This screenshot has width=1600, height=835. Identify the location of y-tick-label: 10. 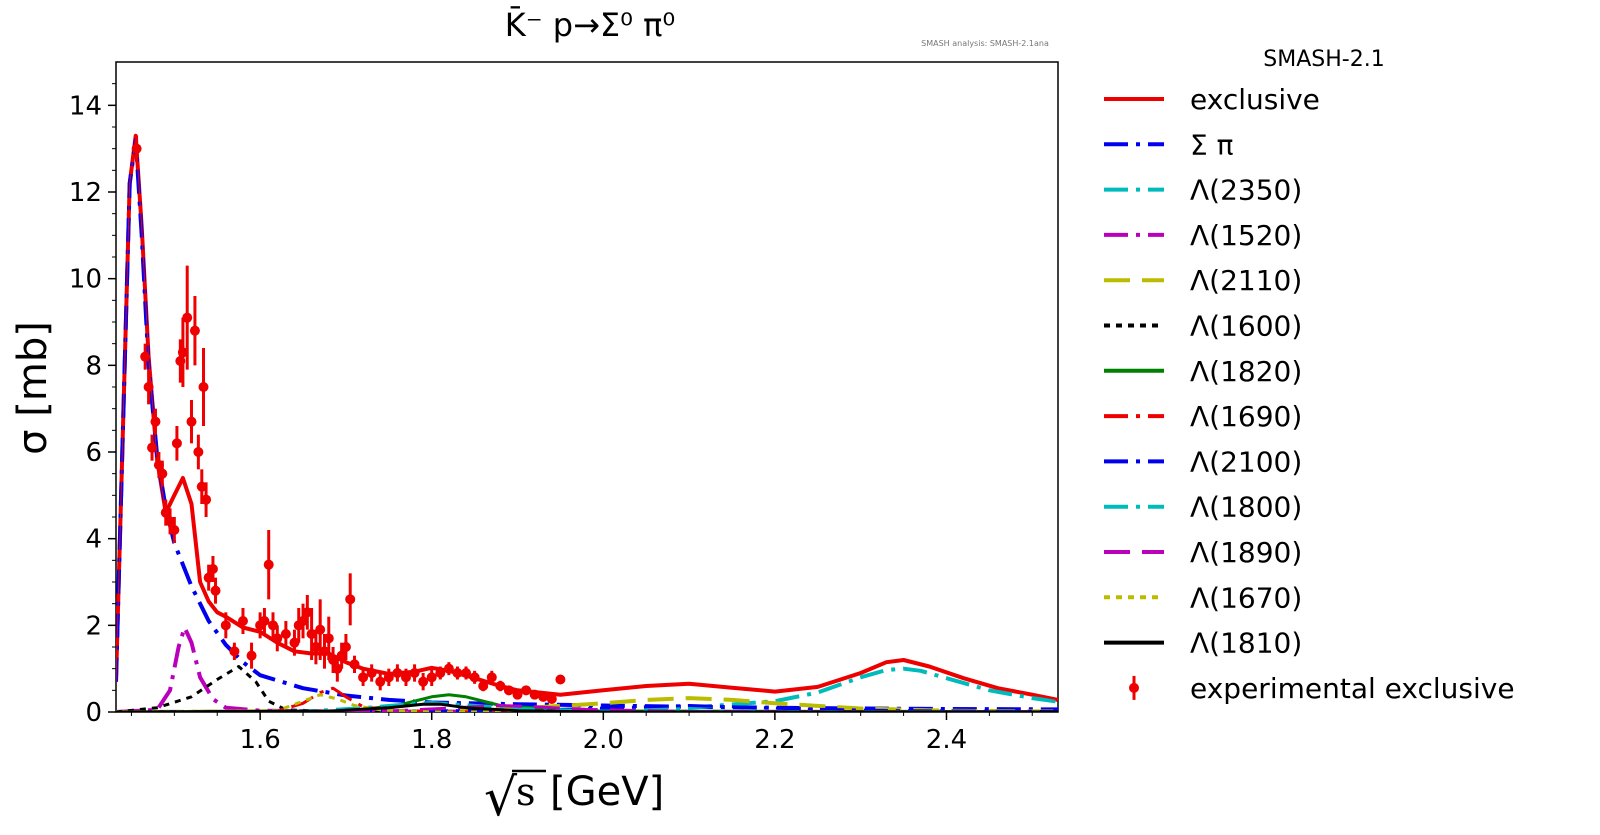
(85, 280).